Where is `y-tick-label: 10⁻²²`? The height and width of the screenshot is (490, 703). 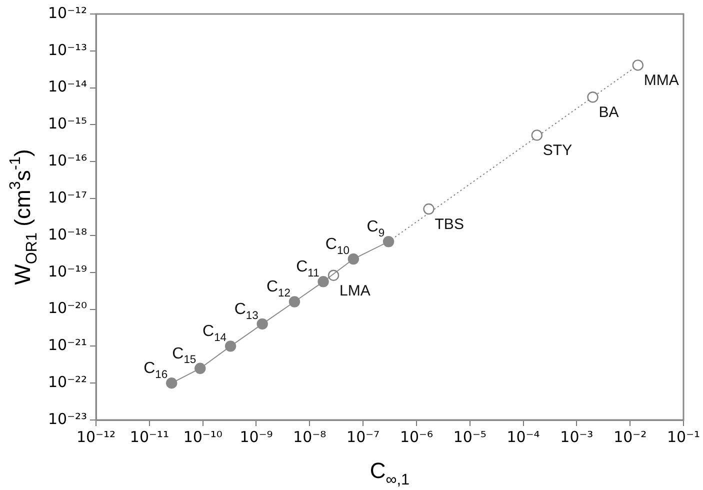
y-tick-label: 10⁻²² is located at coordinates (68, 381).